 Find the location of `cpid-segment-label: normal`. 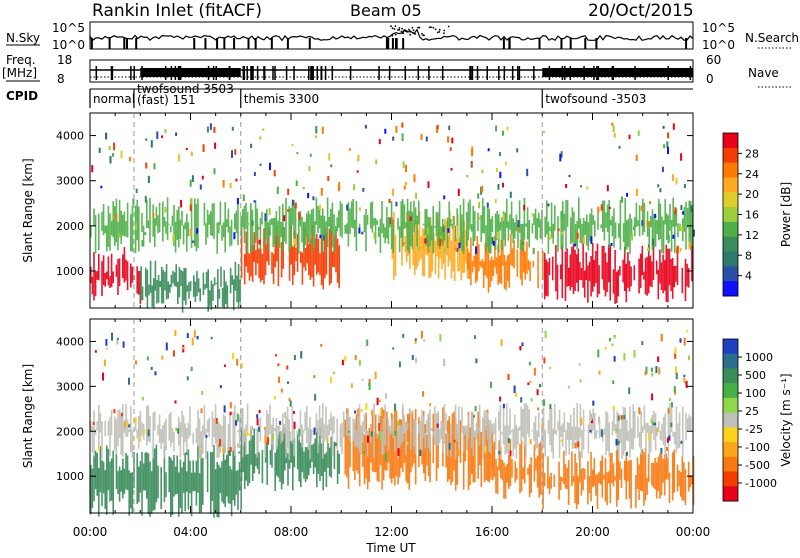

cpid-segment-label: normal is located at coordinates (114, 99).